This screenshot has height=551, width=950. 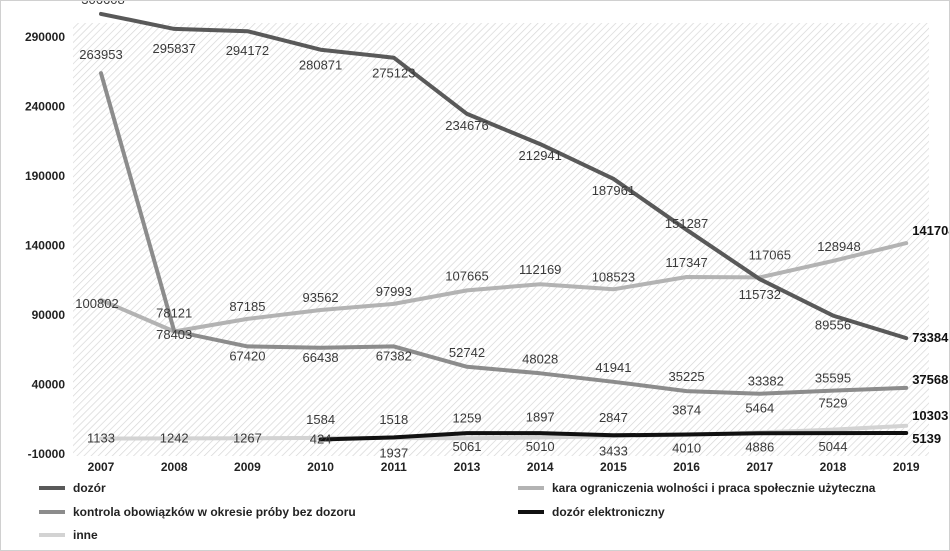 What do you see at coordinates (45, 37) in the screenshot?
I see `y-tick-label: 290000` at bounding box center [45, 37].